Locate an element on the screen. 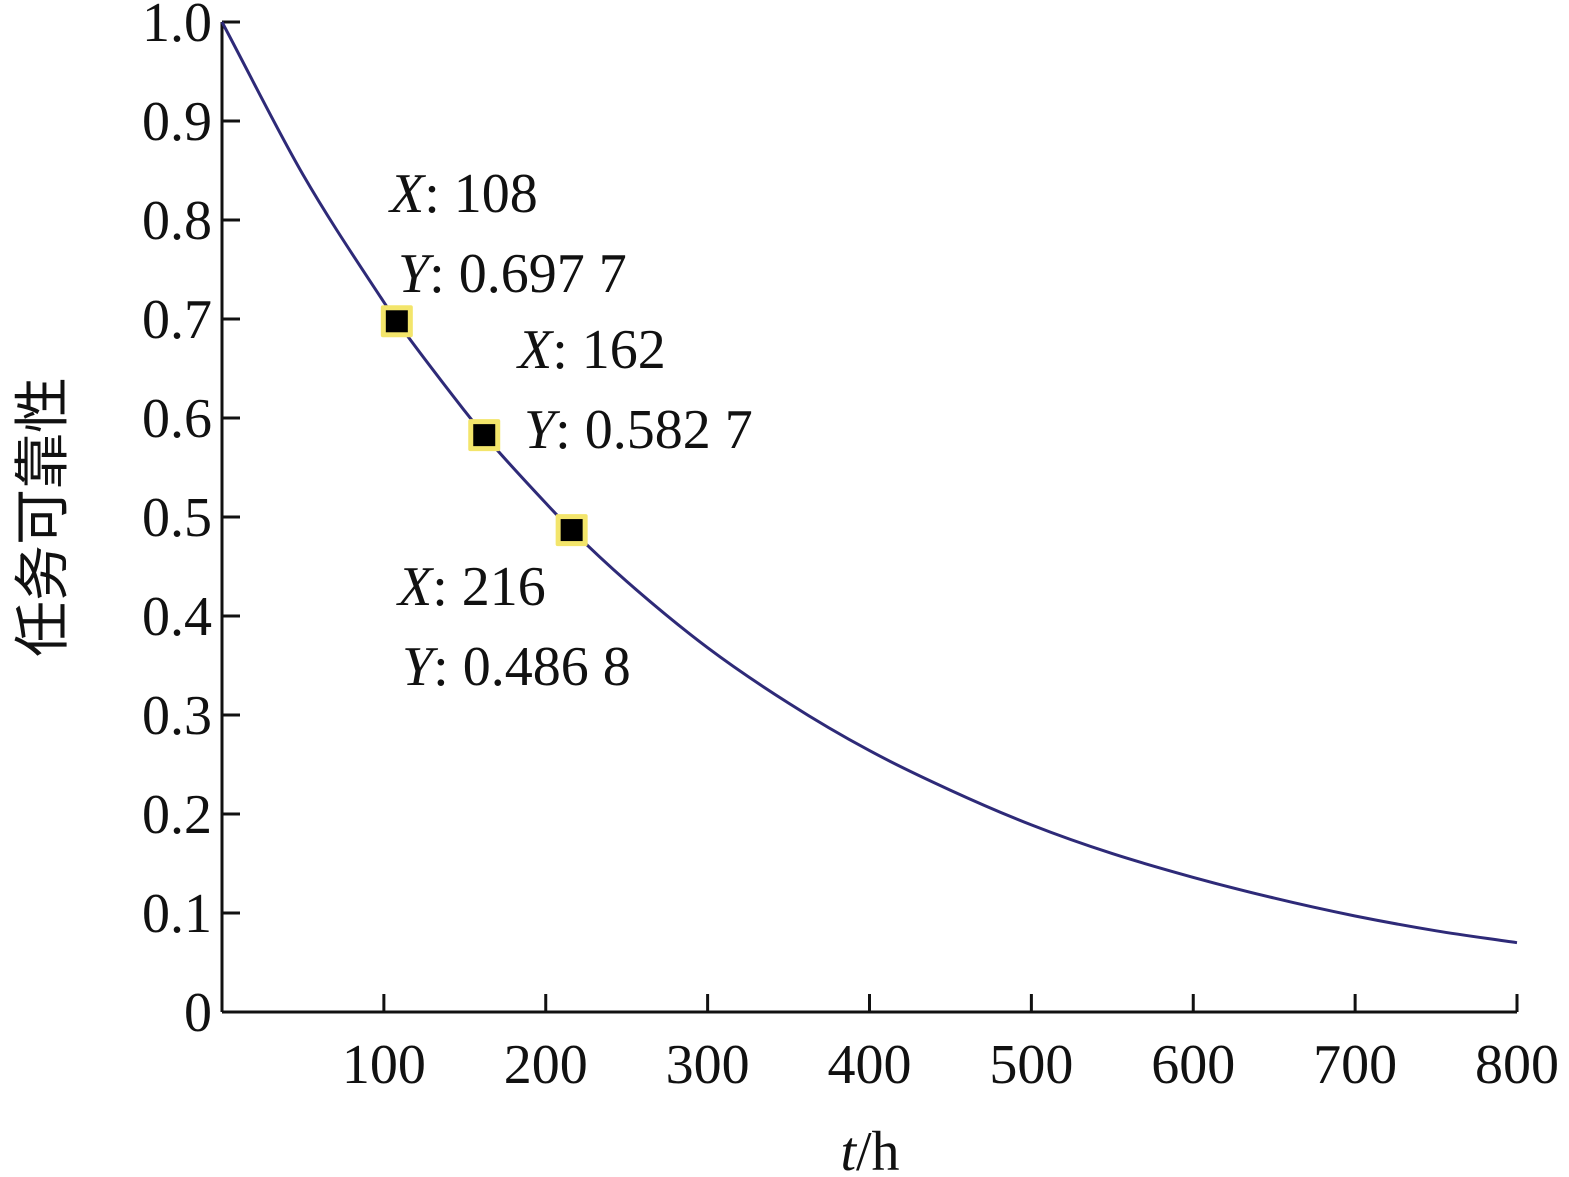 This screenshot has width=1569, height=1177. datatip-markers is located at coordinates (484, 426).